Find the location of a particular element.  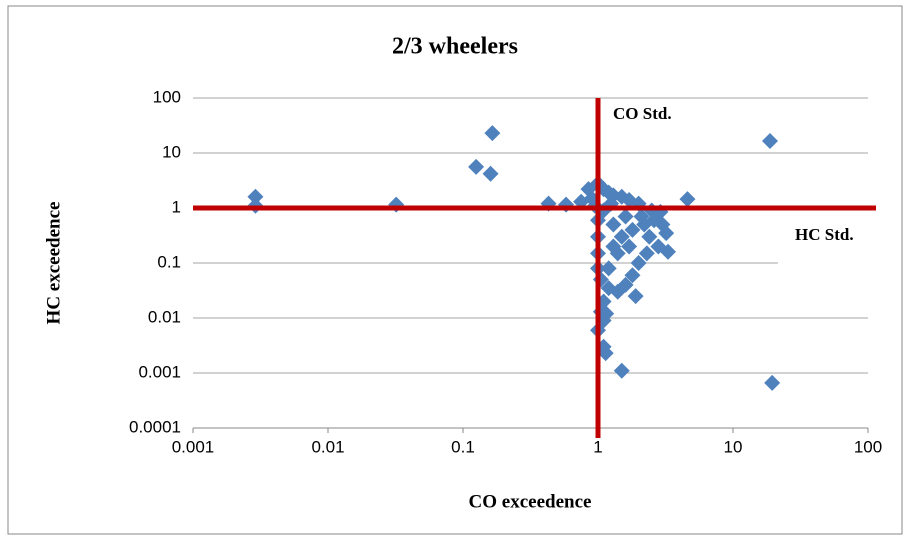

y-tick-label: 0.0001 is located at coordinates (155, 426).